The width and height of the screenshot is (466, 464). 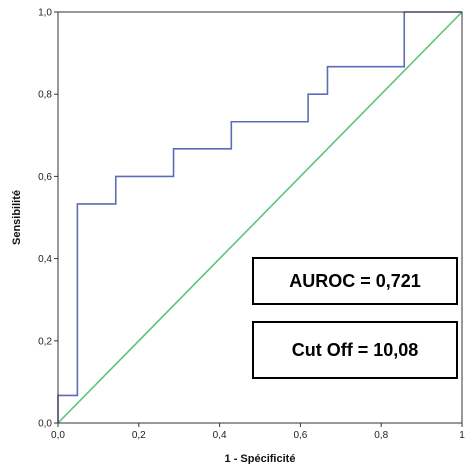 I want to click on y-axis-title: Sensibilité, so click(x=17, y=217).